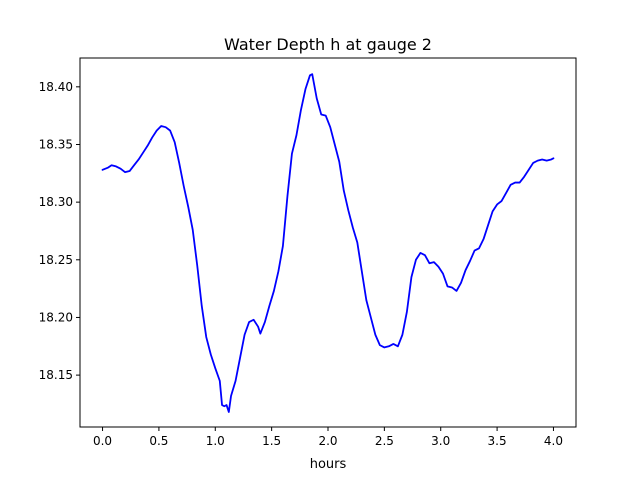 The image size is (640, 484). Describe the element at coordinates (158, 441) in the screenshot. I see `x-tick-label: 0.5` at that location.